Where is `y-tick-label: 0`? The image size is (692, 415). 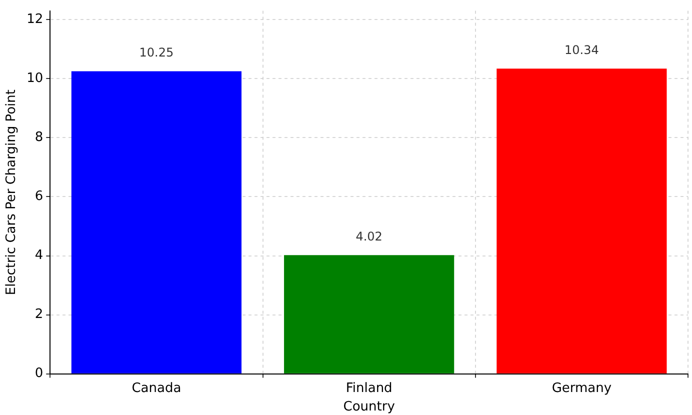 y-tick-label: 0 is located at coordinates (39, 374).